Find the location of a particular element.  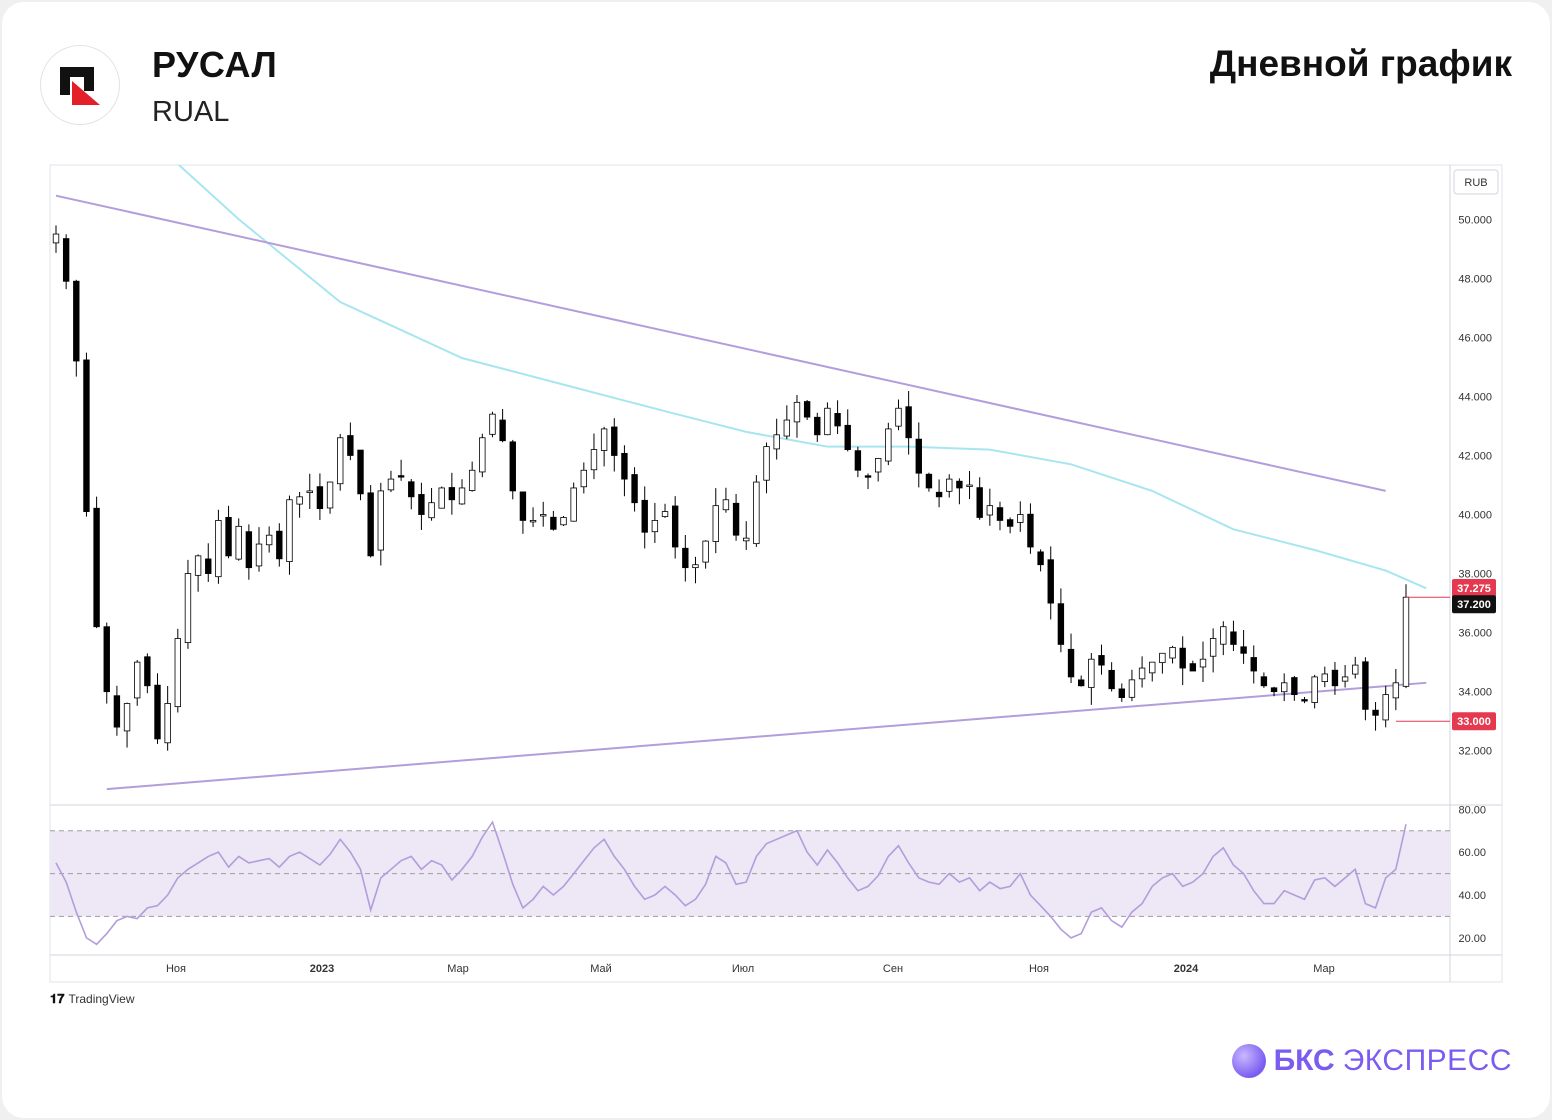

price-tick-label: 46.000 is located at coordinates (1475, 338).